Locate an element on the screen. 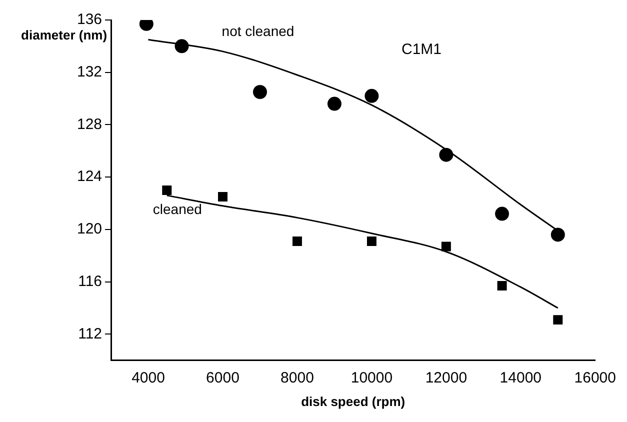 Image resolution: width=627 pixels, height=422 pixels. y-tick-label: 132 is located at coordinates (89, 72).